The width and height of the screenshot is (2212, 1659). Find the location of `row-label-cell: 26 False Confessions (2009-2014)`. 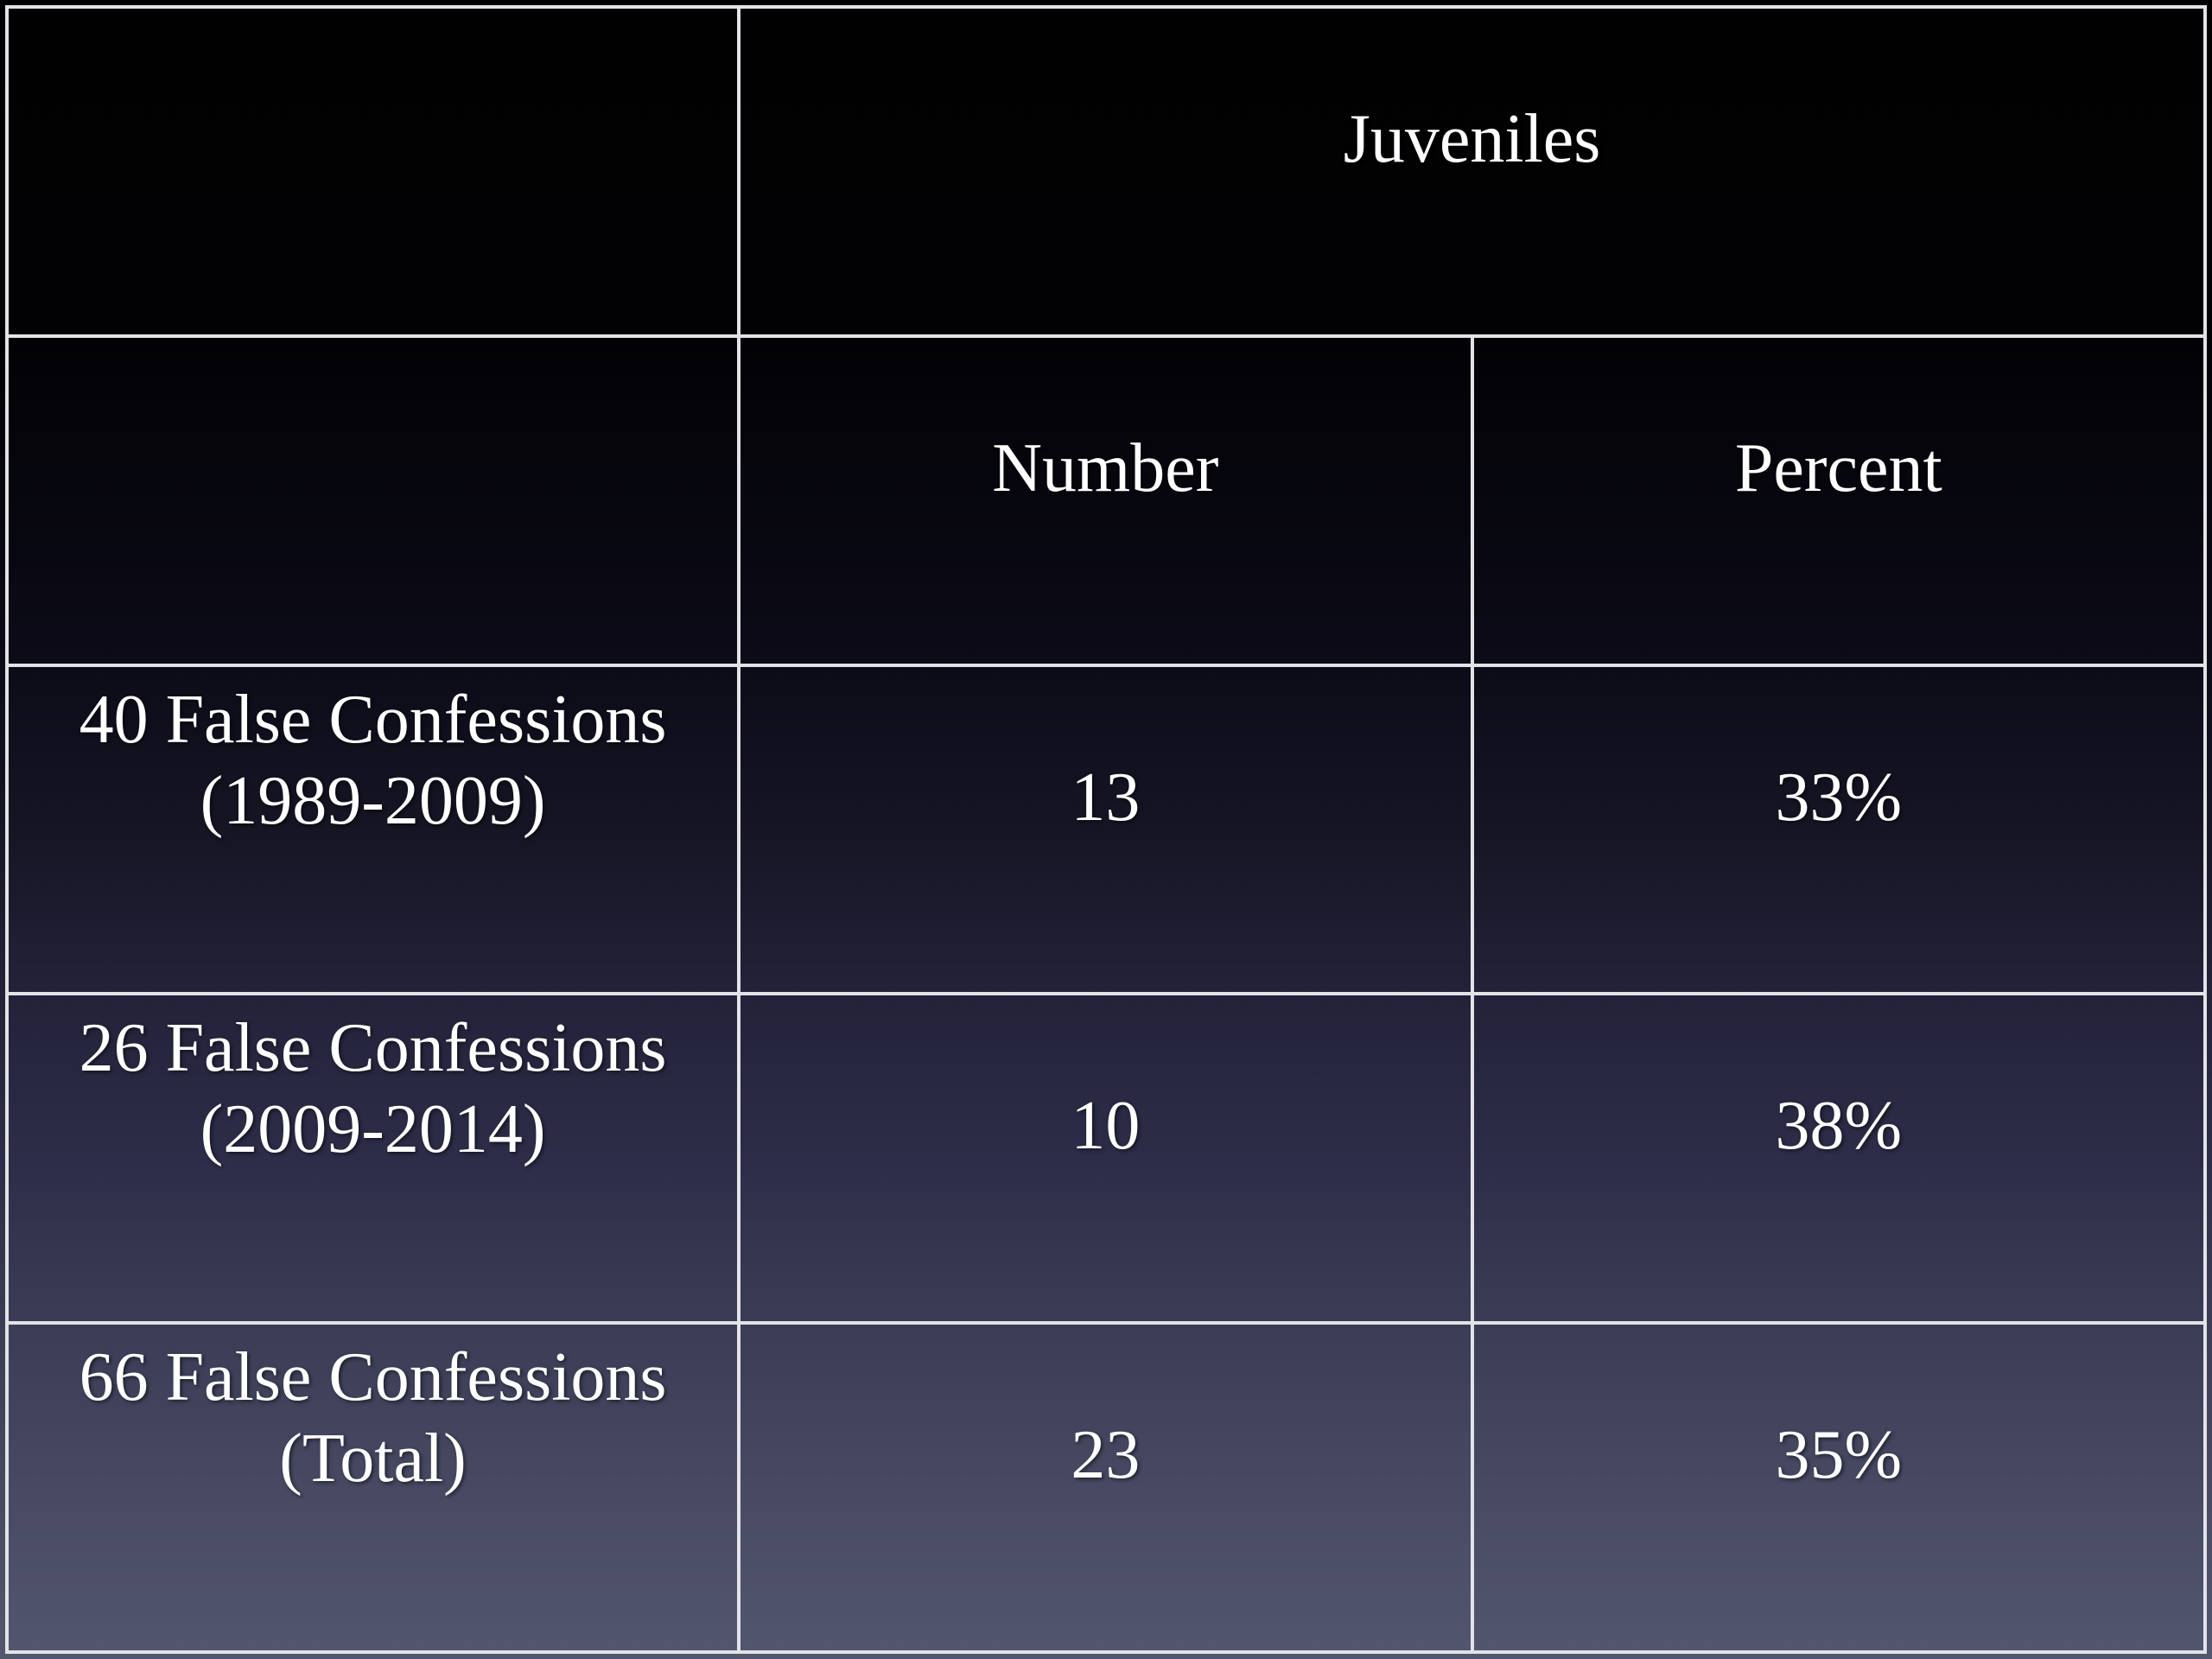

row-label-cell: 26 False Confessions (2009-2014) is located at coordinates (372, 1158).